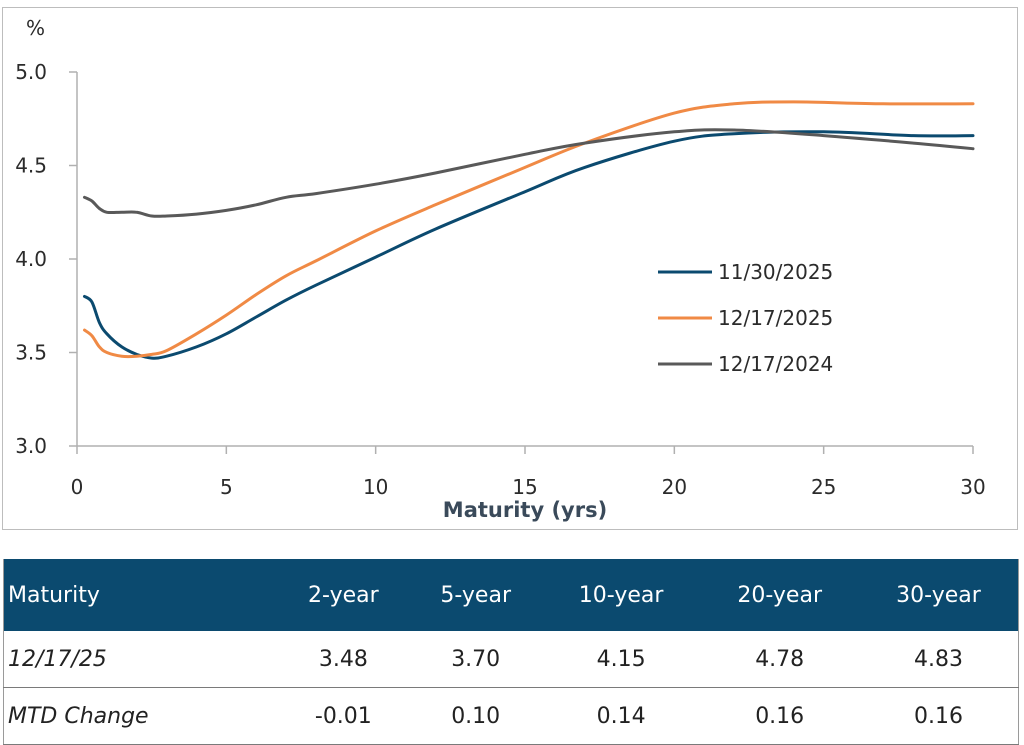 This screenshot has height=745, width=1024. What do you see at coordinates (343, 659) in the screenshot?
I see `table-cell: 3.48` at bounding box center [343, 659].